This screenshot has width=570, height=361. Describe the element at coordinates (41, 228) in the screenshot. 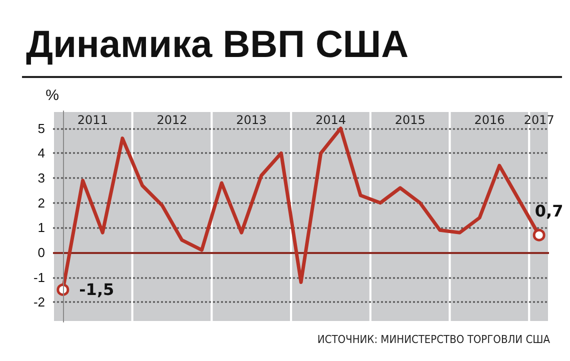

I see `y-tick-label: 1` at that location.